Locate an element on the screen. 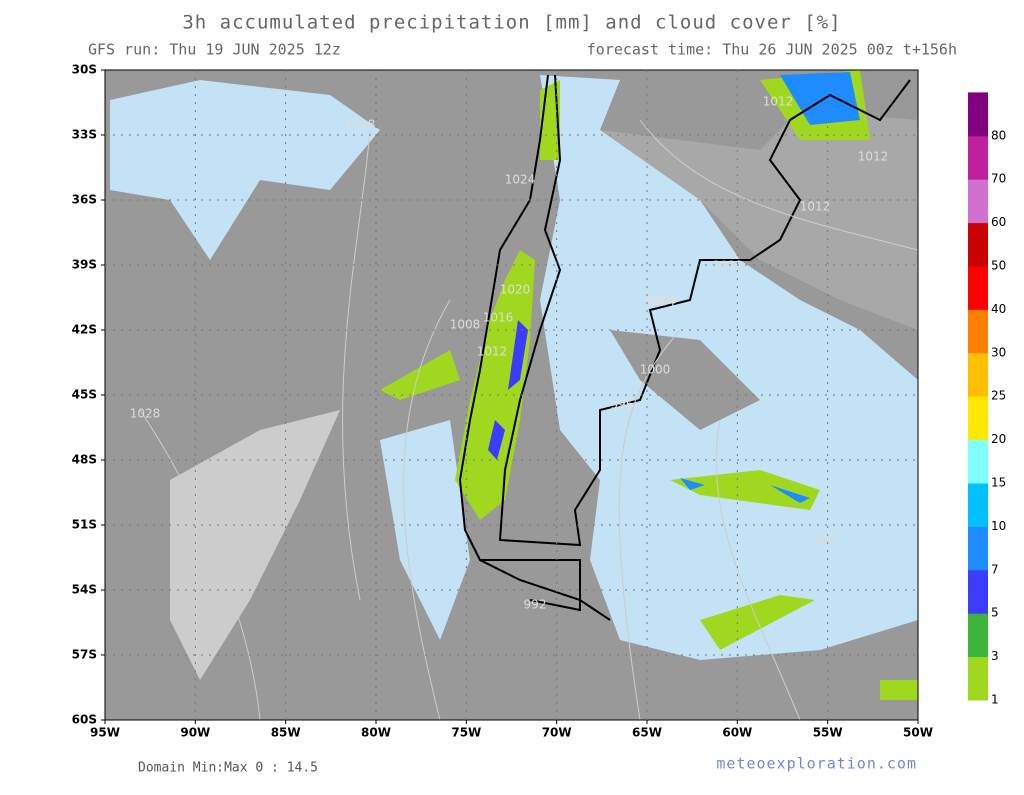 Image resolution: width=1024 pixels, height=795 pixels. legend-label: 25 is located at coordinates (998, 396).